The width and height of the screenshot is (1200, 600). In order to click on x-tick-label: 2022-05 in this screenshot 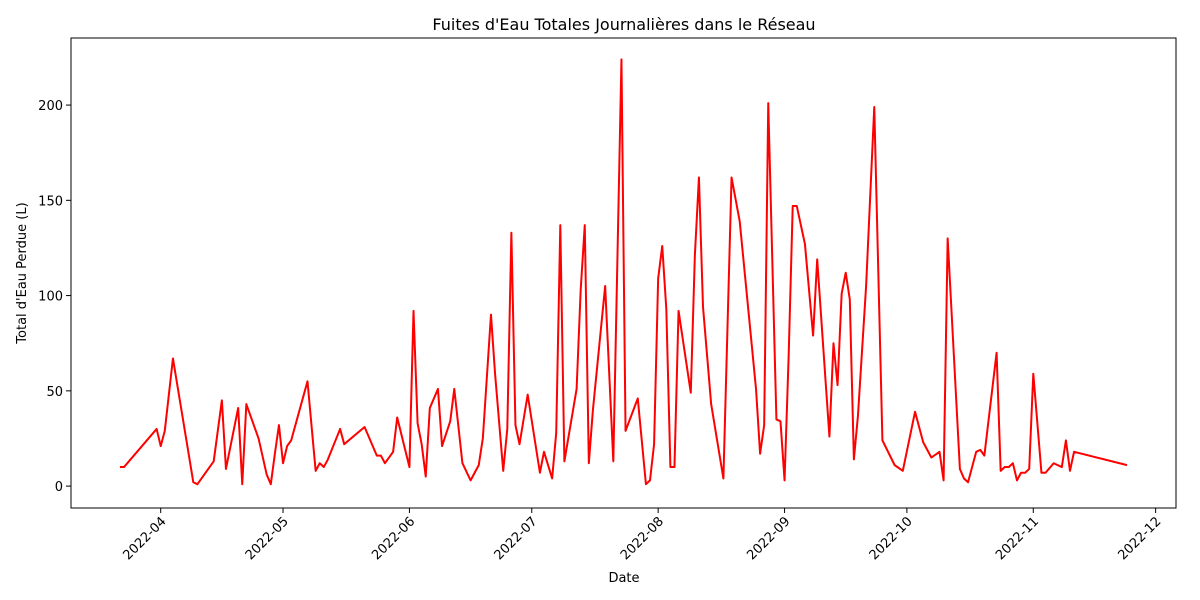, I will do `click(267, 538)`.